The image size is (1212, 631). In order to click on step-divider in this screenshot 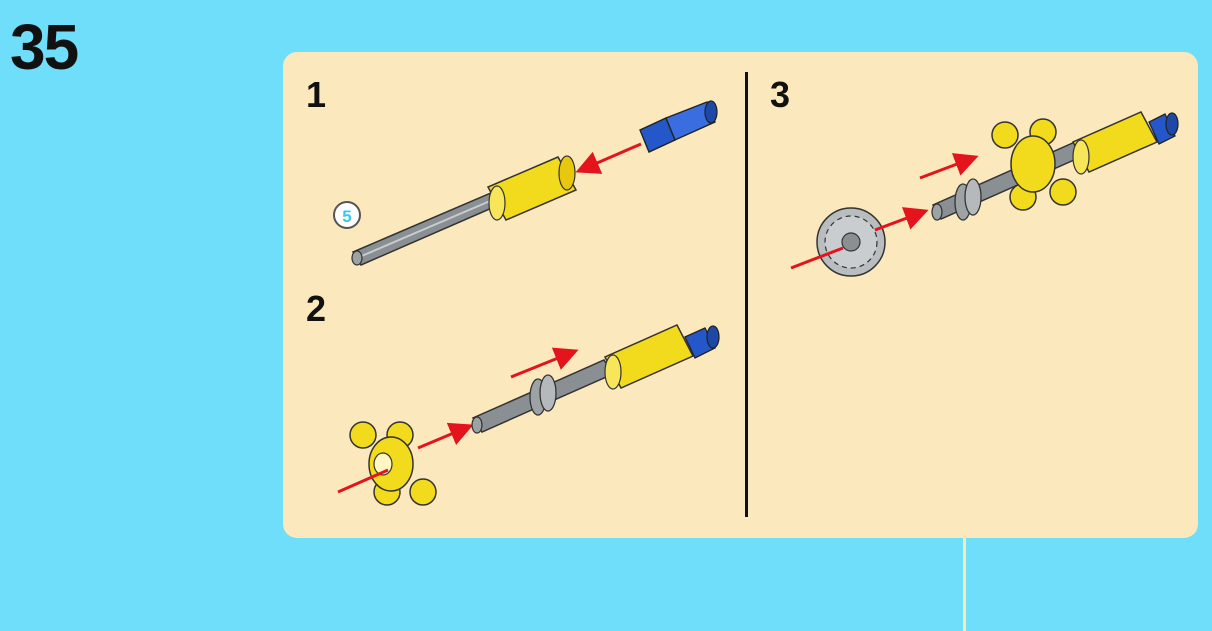, I will do `click(746, 294)`.